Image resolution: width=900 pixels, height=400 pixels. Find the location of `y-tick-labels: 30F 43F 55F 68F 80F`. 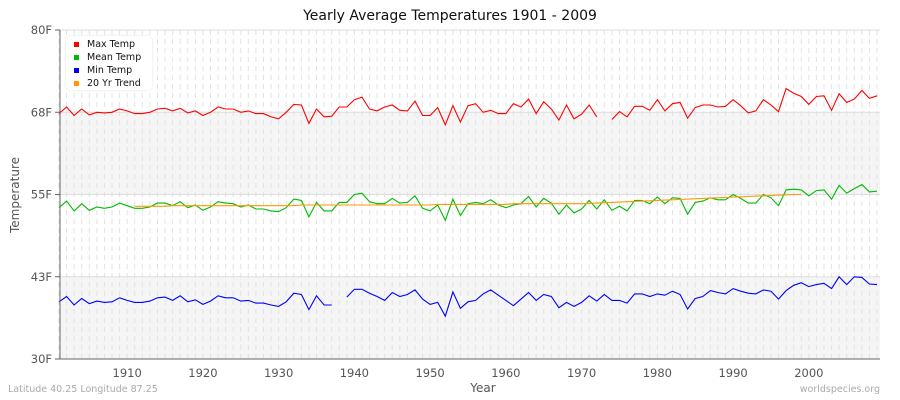

y-tick-labels: 30F 43F 55F 68F 80F is located at coordinates (41, 194).